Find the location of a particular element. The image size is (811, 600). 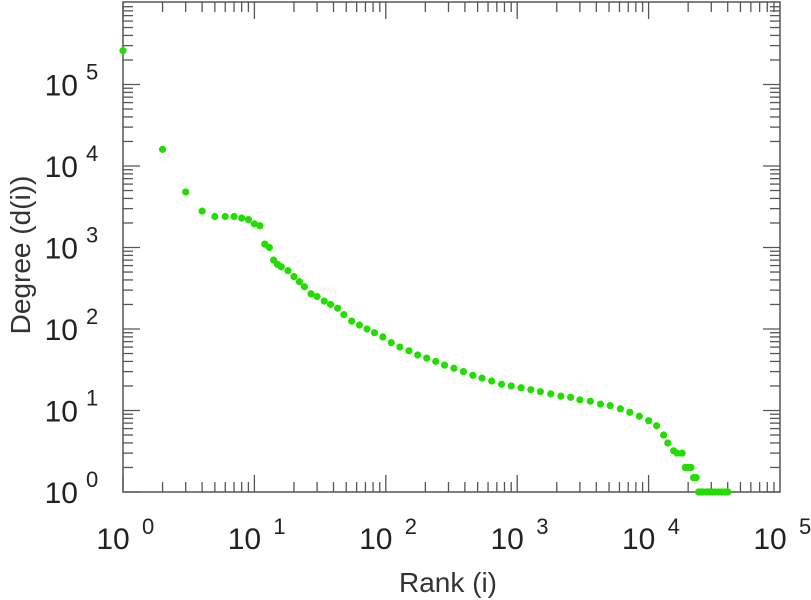

x-tick-exponent: 5 is located at coordinates (805, 526).